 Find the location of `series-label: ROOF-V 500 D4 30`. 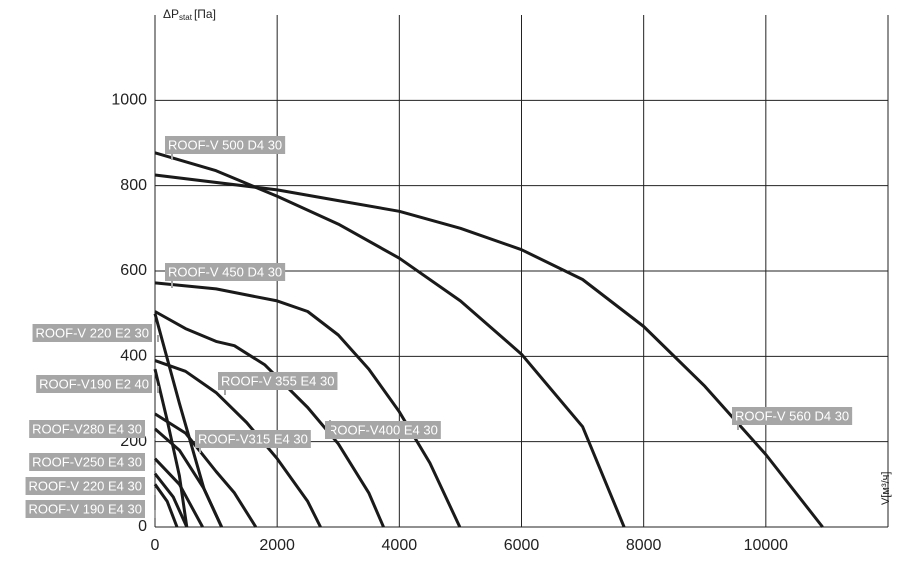

series-label: ROOF-V 500 D4 30 is located at coordinates (225, 148).